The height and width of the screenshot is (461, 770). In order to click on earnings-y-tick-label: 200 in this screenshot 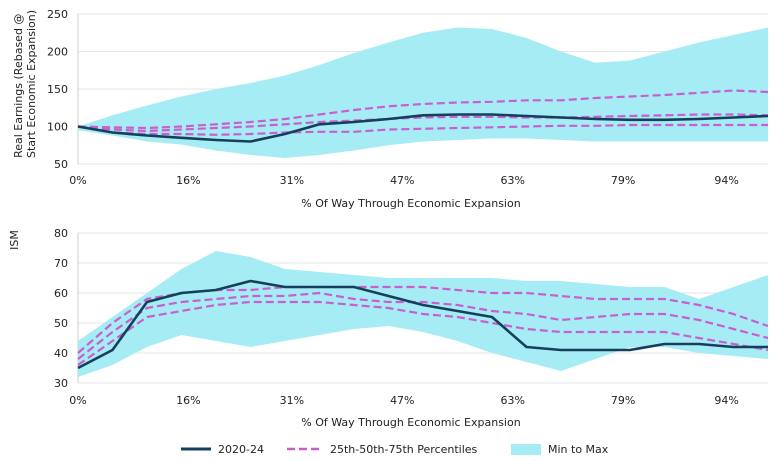, I will do `click(57, 52)`.